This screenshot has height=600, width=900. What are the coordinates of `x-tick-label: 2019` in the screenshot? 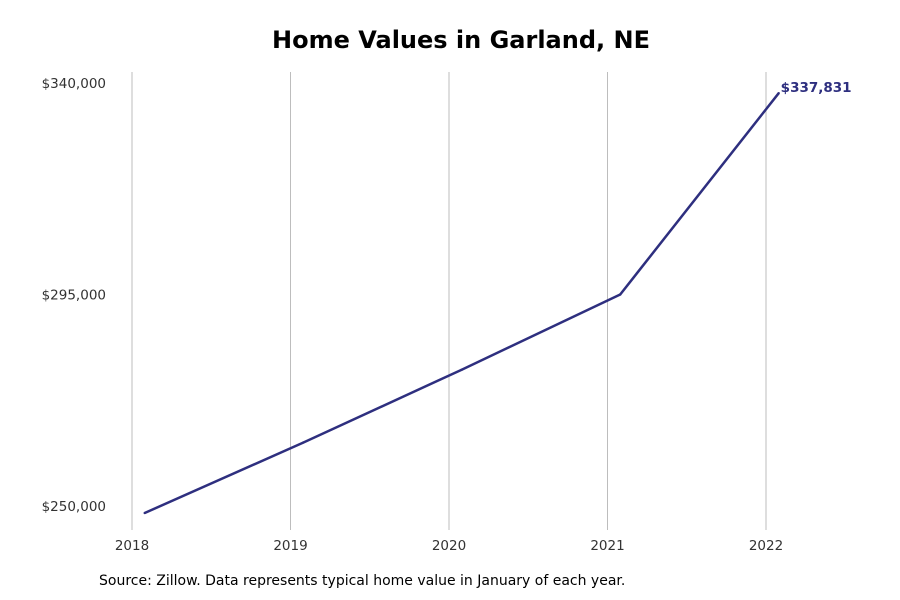 It's located at (290, 546).